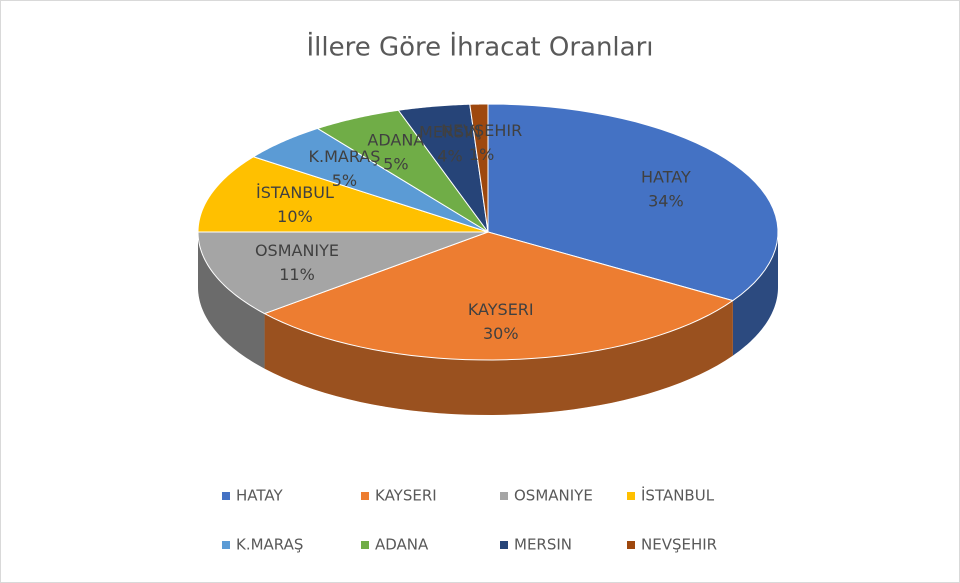 The width and height of the screenshot is (960, 583). Describe the element at coordinates (501, 333) in the screenshot. I see `data-label: 30%` at that location.